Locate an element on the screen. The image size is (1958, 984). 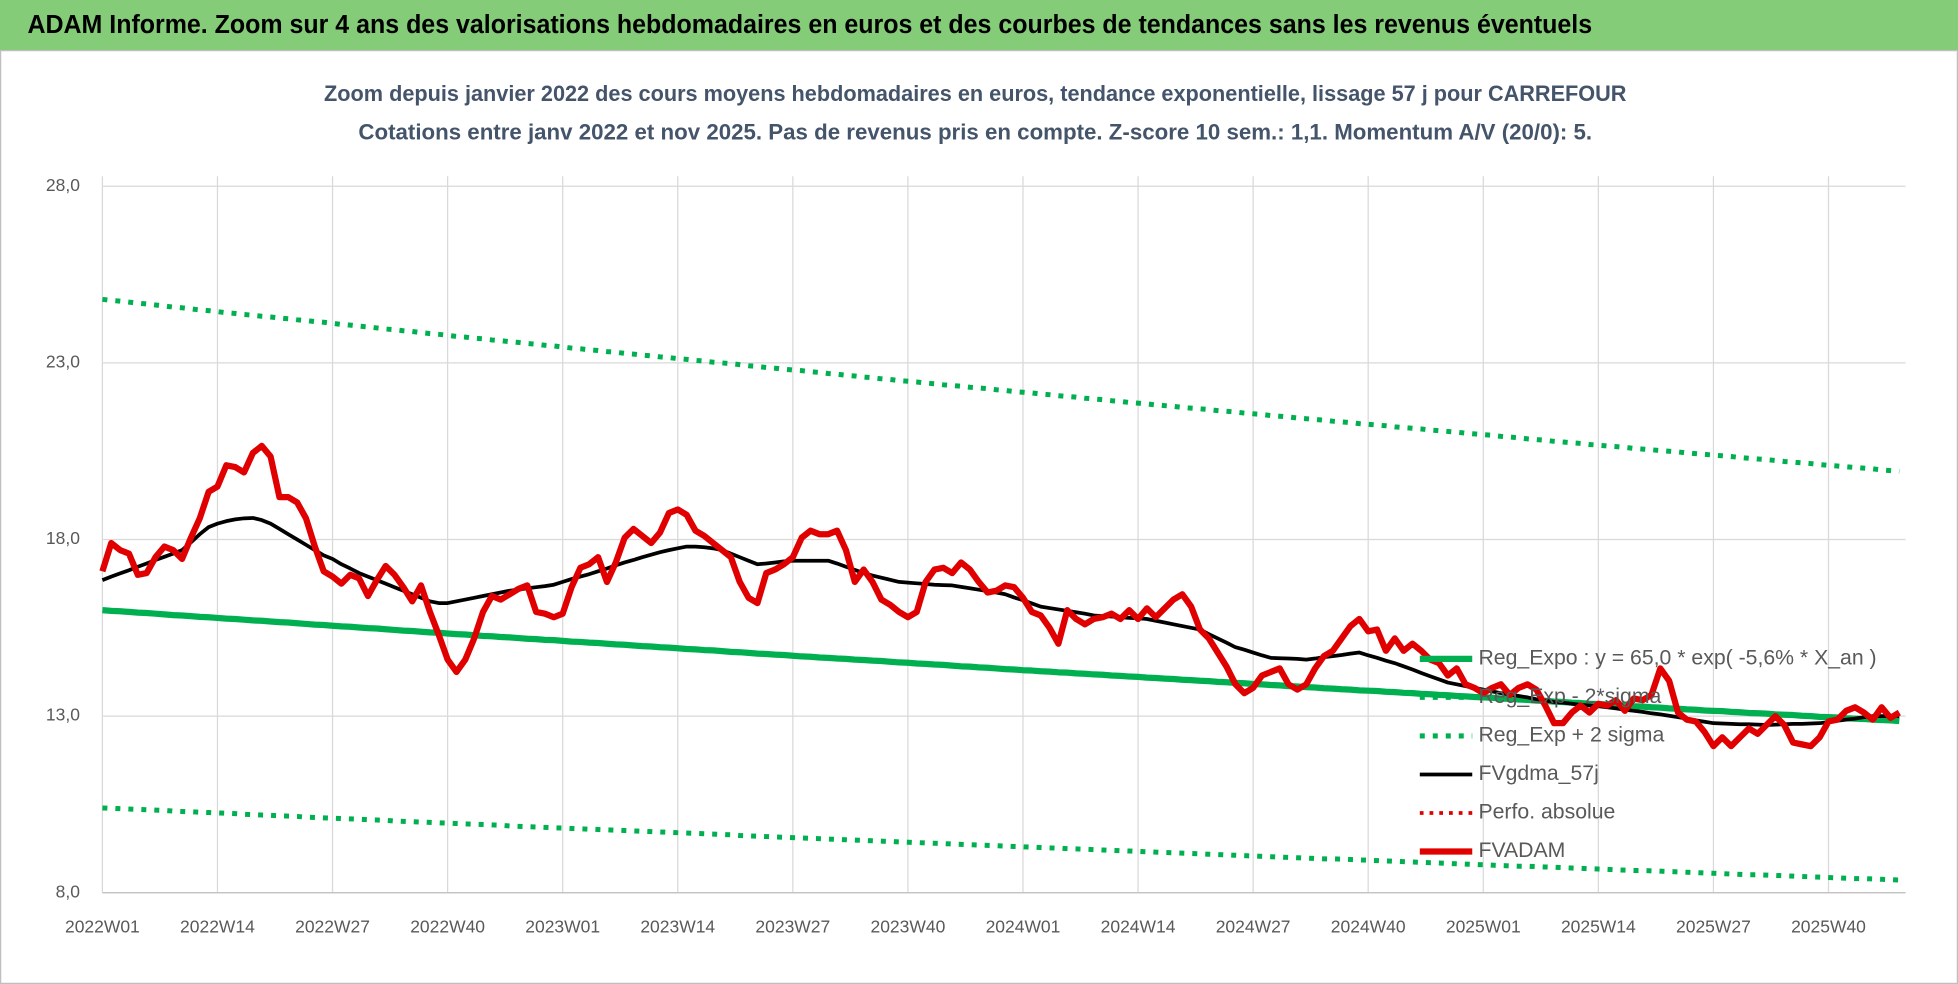
x-tick-label: 2023W14 is located at coordinates (677, 926).